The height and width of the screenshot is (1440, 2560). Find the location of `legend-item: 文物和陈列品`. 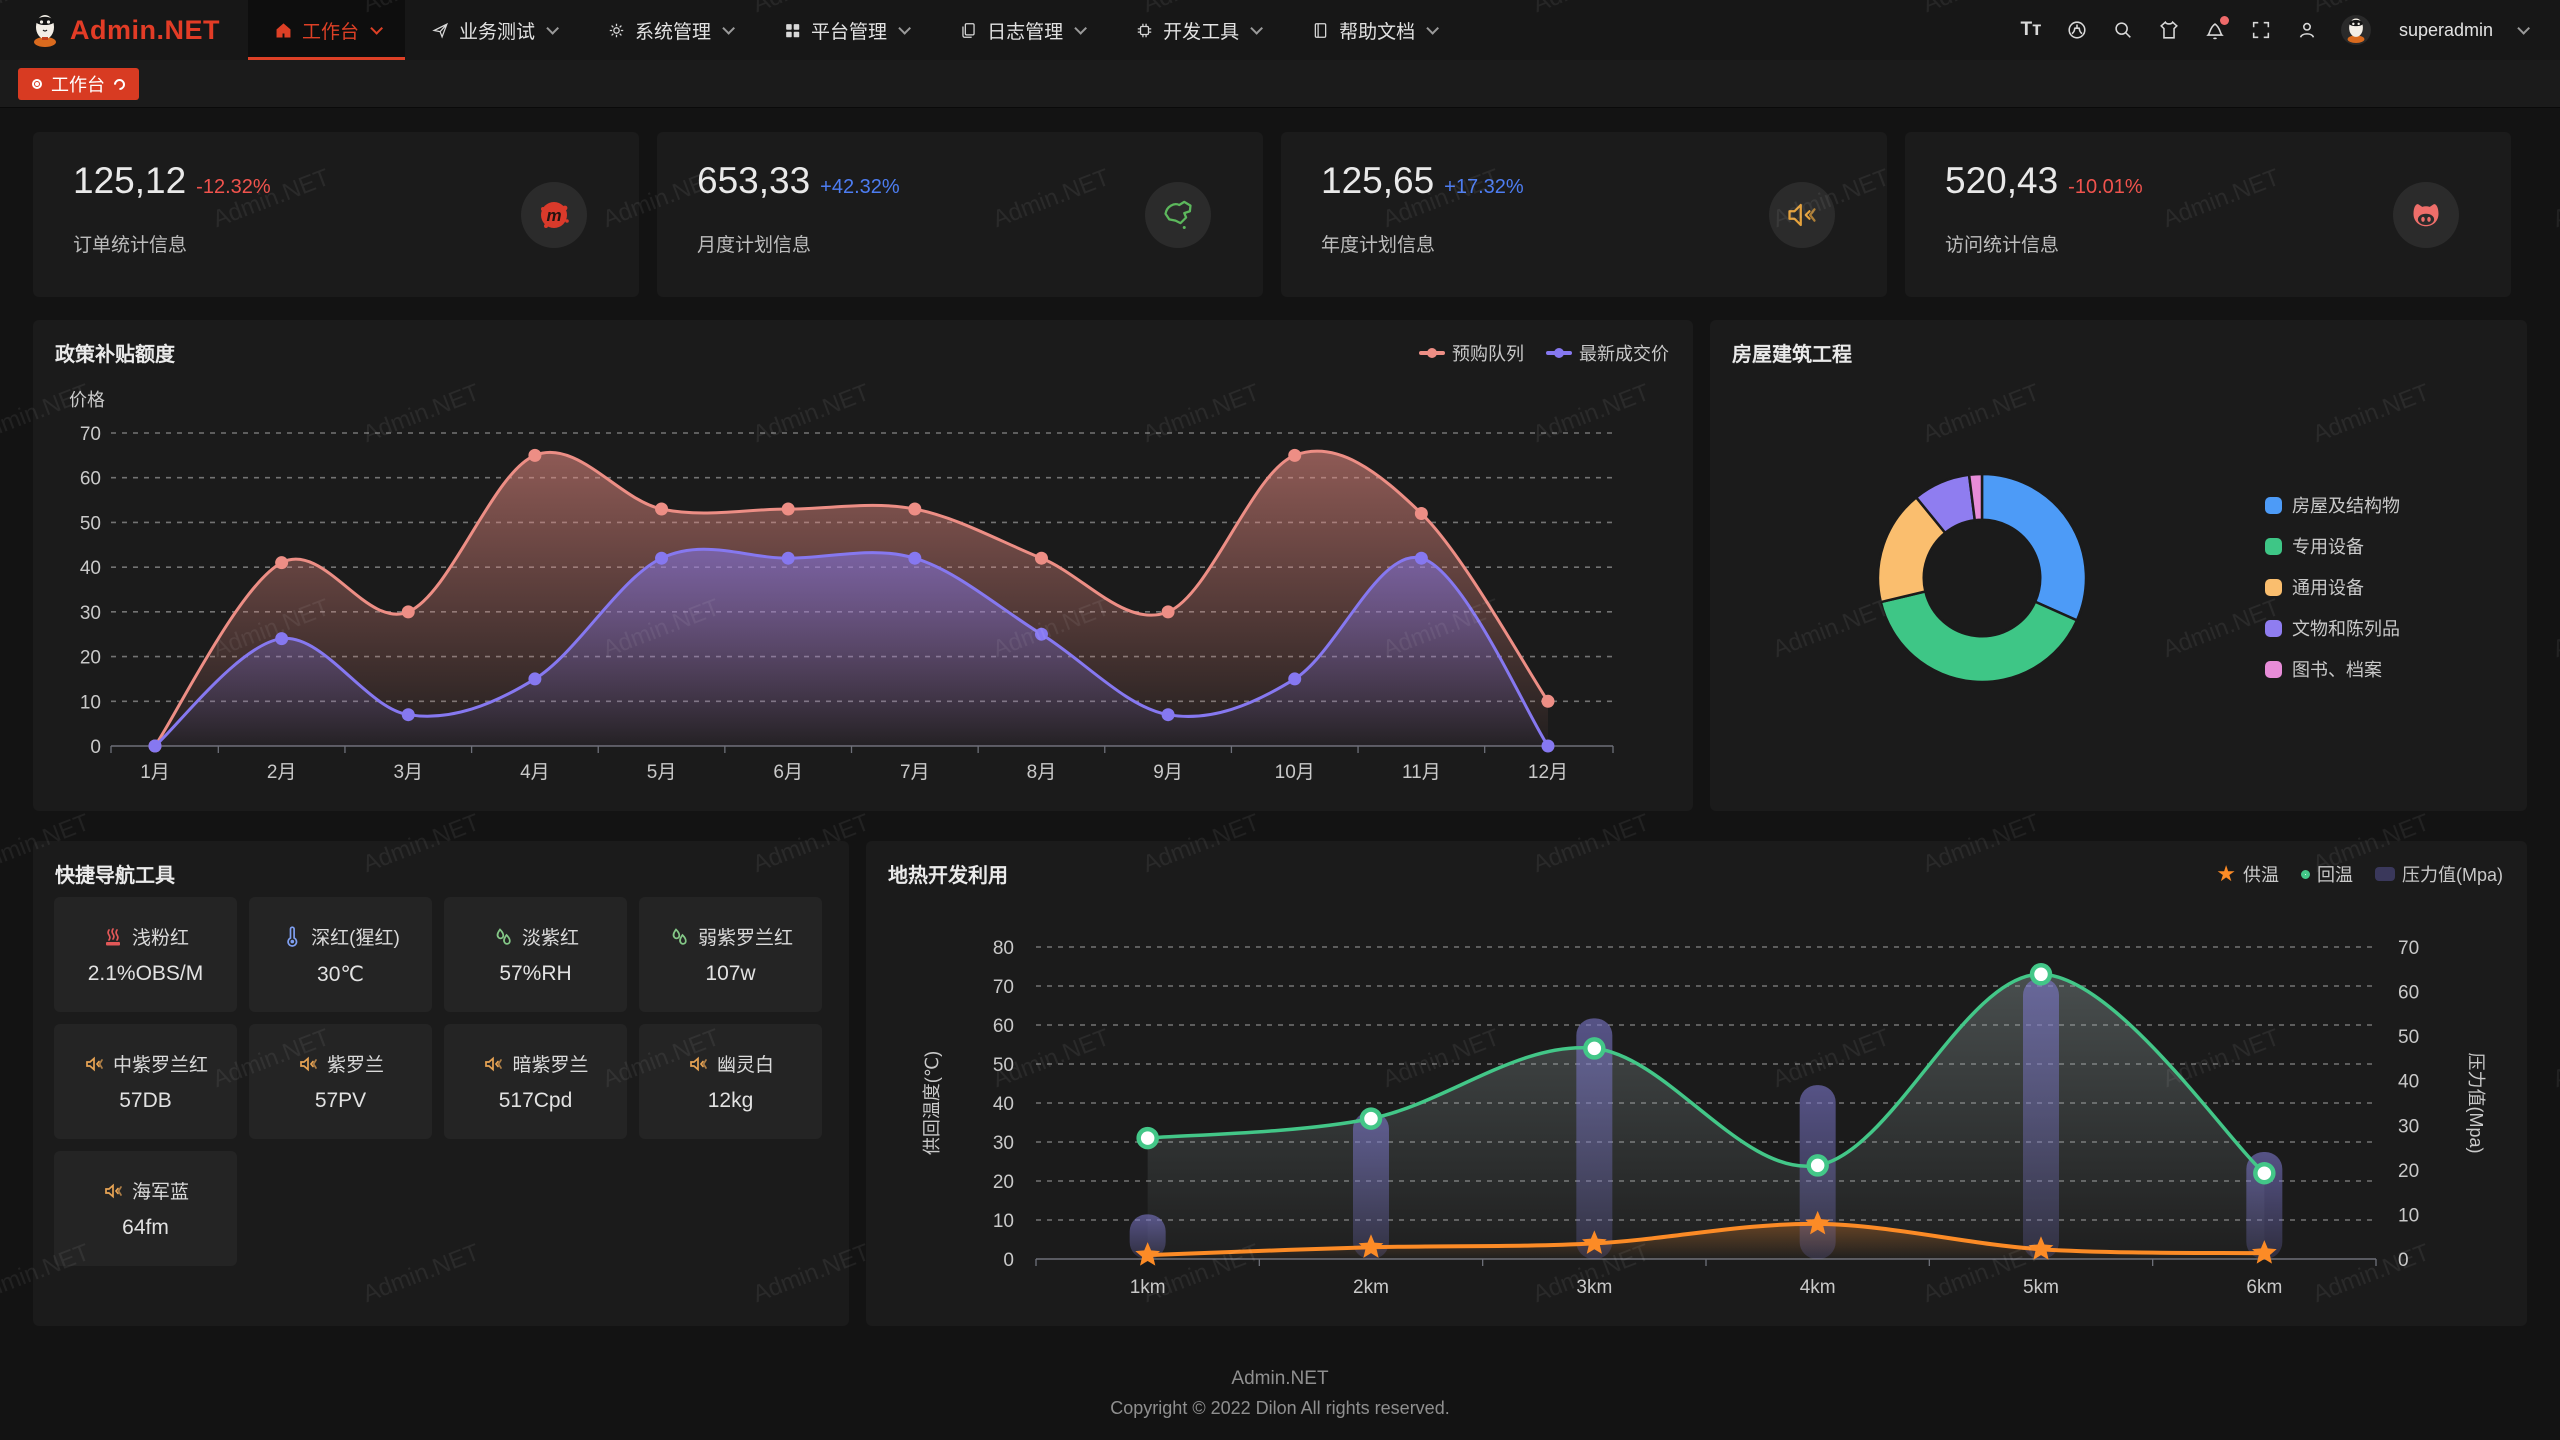

legend-item: 文物和陈列品 is located at coordinates (2332, 628).